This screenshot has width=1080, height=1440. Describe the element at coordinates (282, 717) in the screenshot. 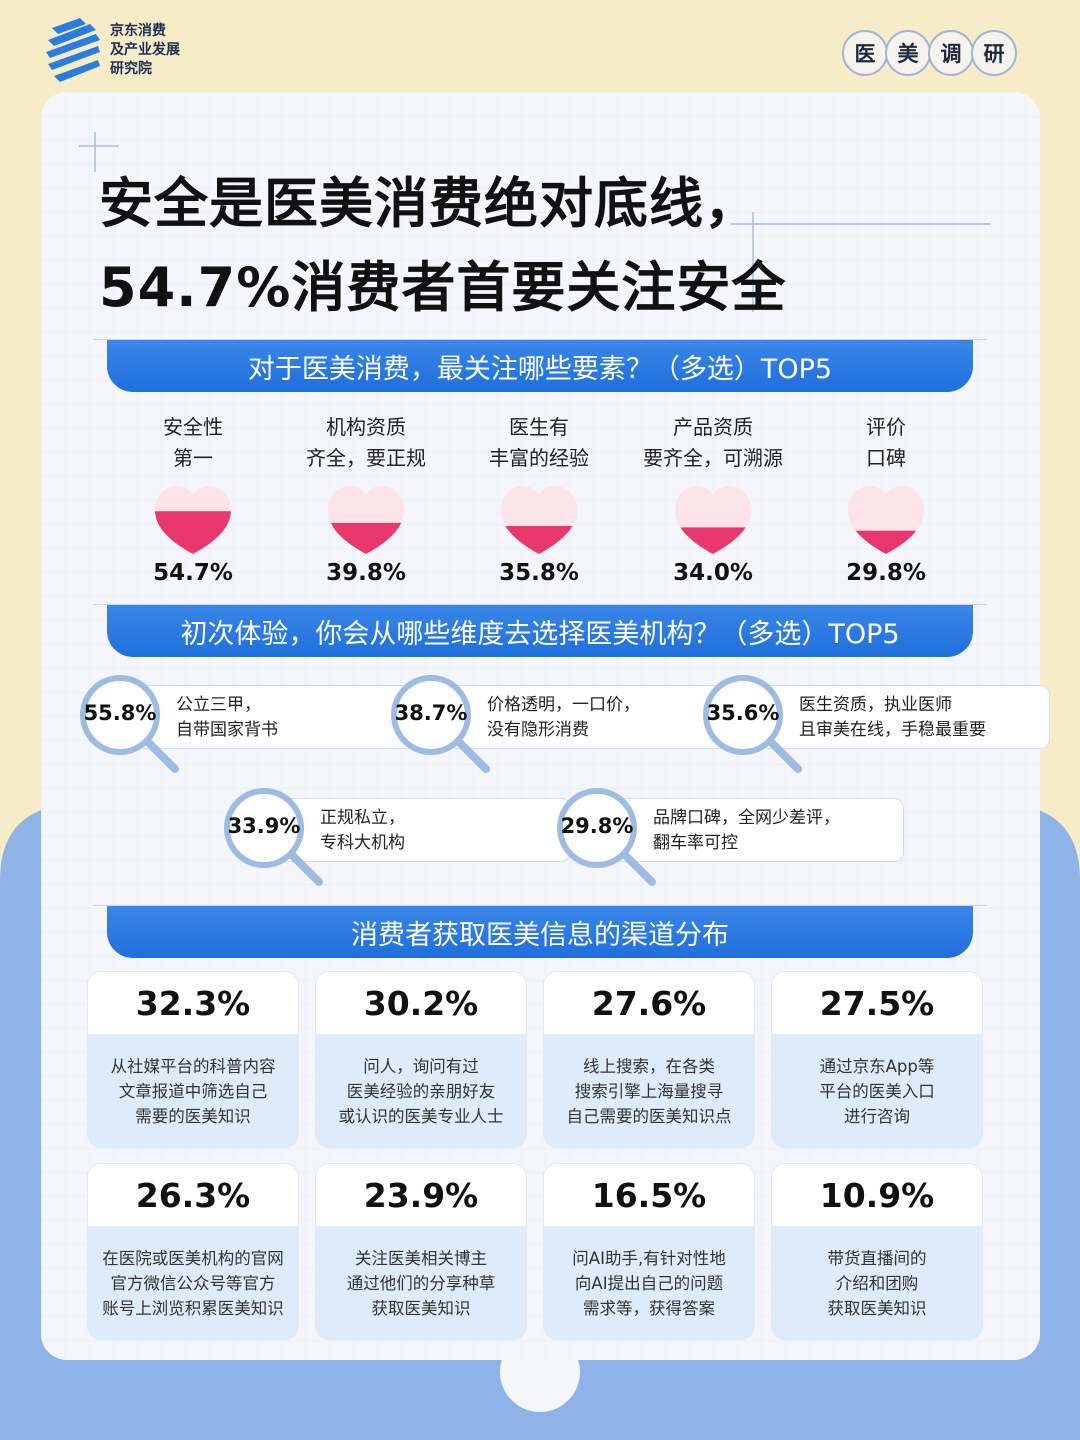

I see `criterion-label: 公立三甲， 自带国家背书` at that location.